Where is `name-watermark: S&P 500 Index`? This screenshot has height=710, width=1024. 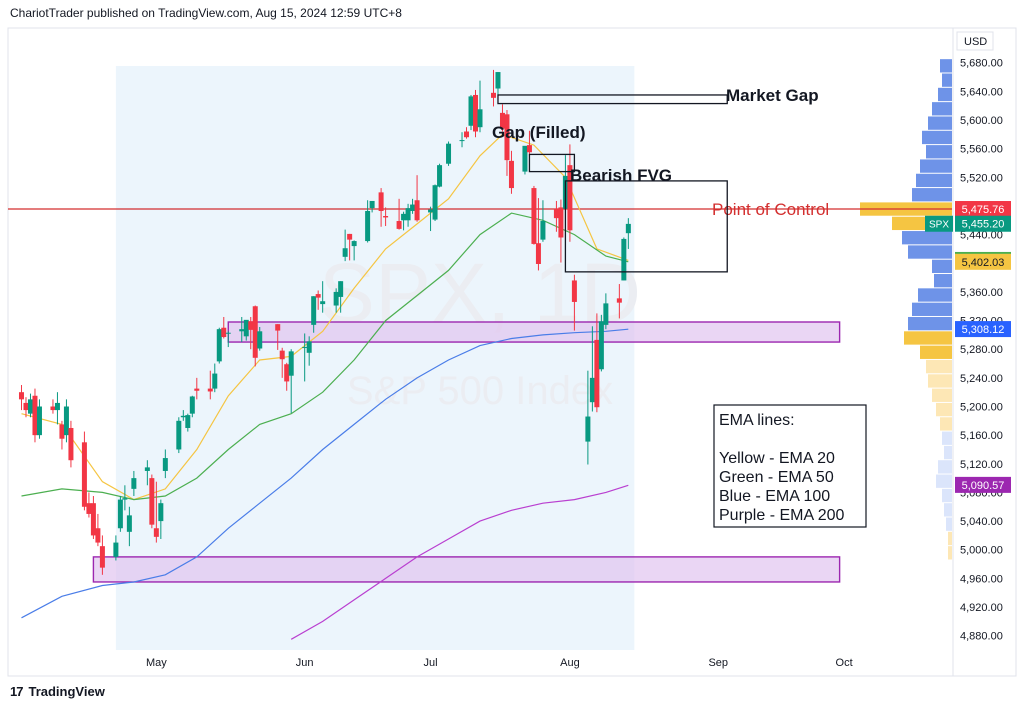
name-watermark: S&P 500 Index is located at coordinates (480, 391).